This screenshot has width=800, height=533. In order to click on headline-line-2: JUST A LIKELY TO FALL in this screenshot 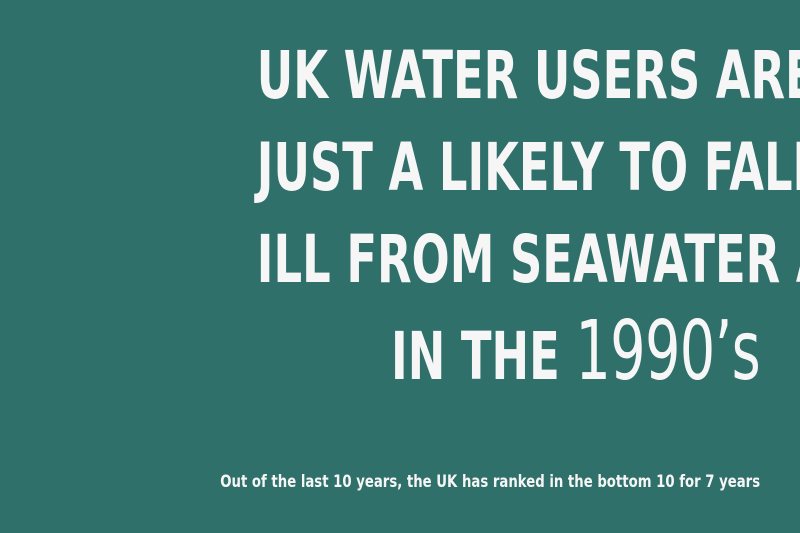, I will do `click(528, 167)`.